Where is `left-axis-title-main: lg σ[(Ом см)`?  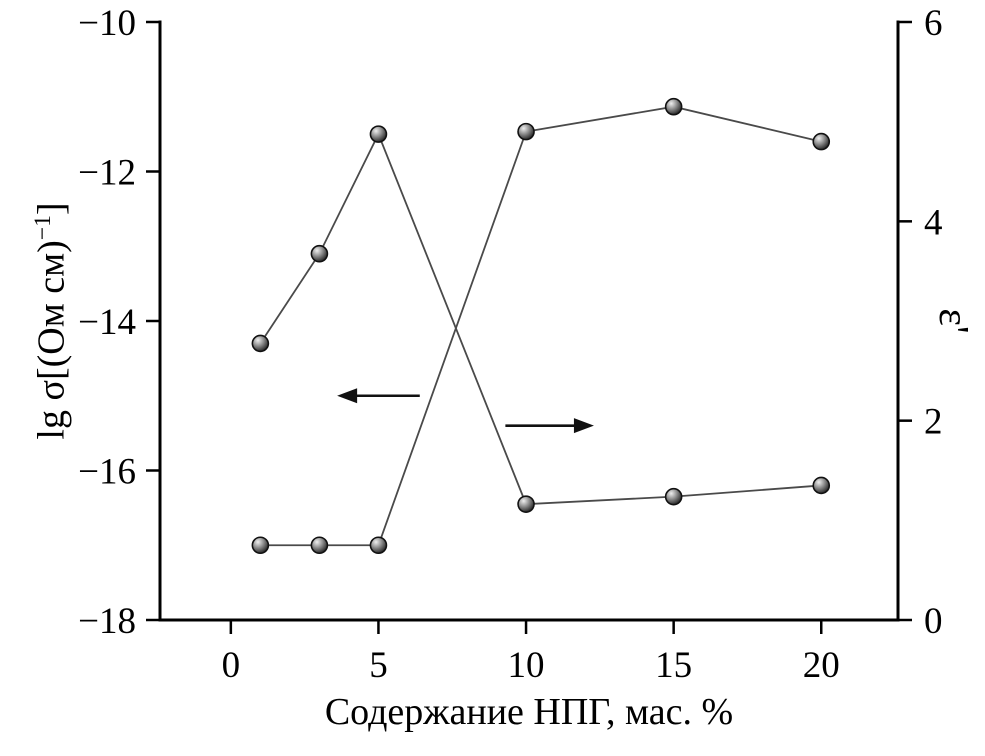
left-axis-title-main: lg σ[(Ом см) is located at coordinates (51, 340).